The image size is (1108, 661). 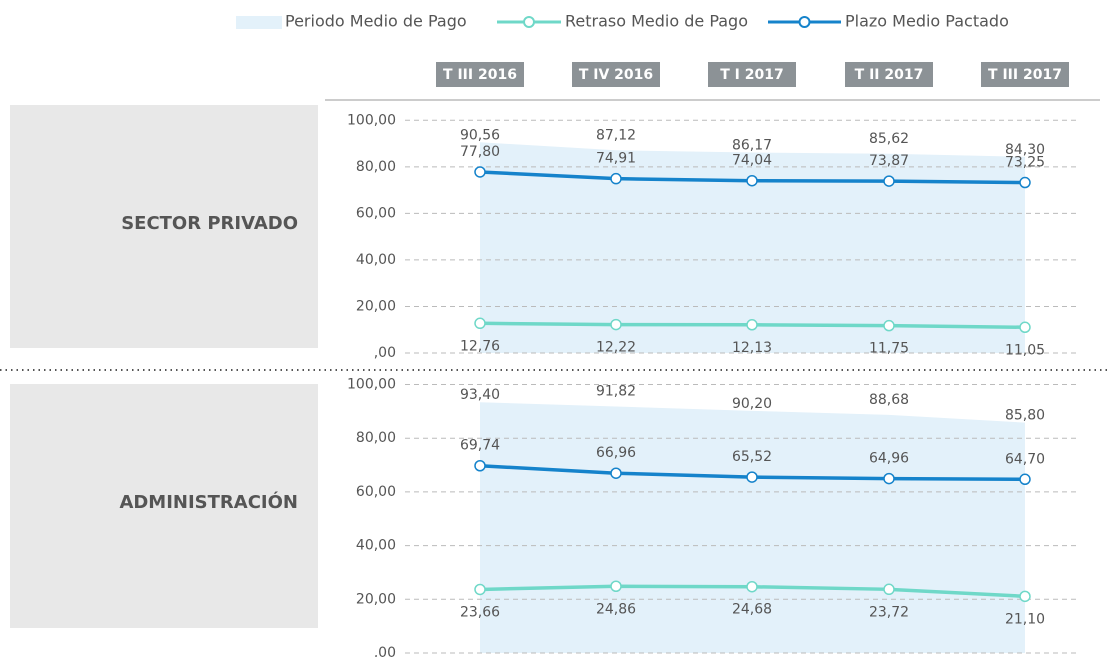 What do you see at coordinates (480, 346) in the screenshot?
I see `data-label: 12,76` at bounding box center [480, 346].